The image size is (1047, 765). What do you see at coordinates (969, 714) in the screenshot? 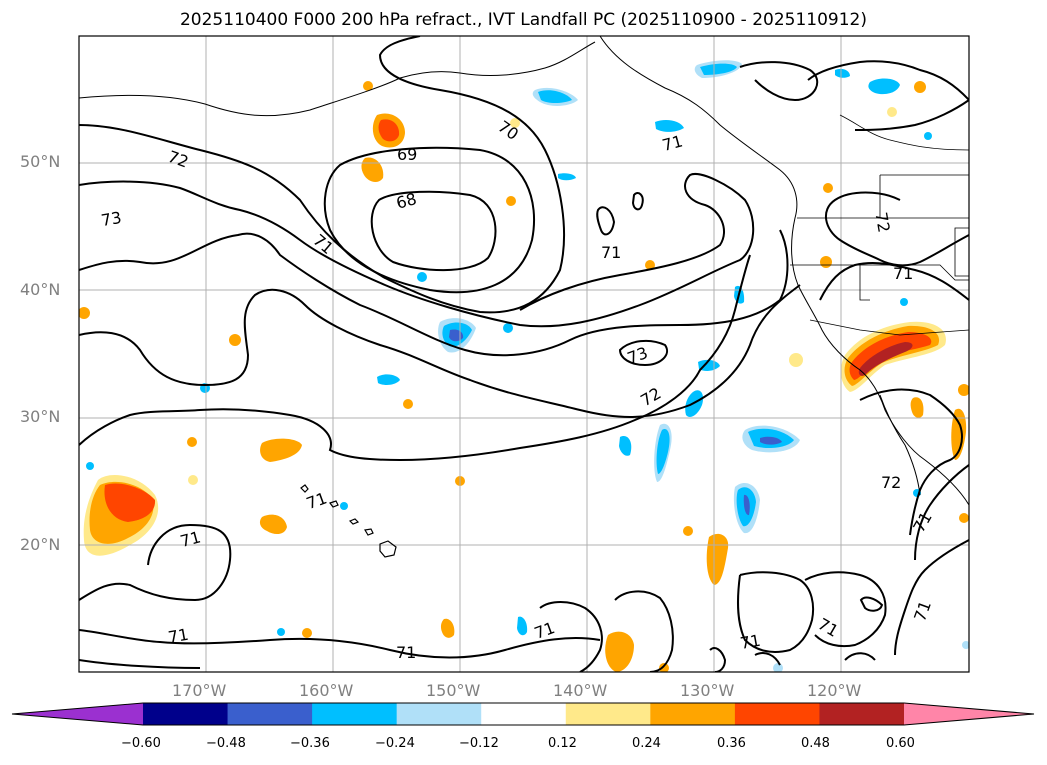
I see `colorbar-extend-high` at bounding box center [969, 714].